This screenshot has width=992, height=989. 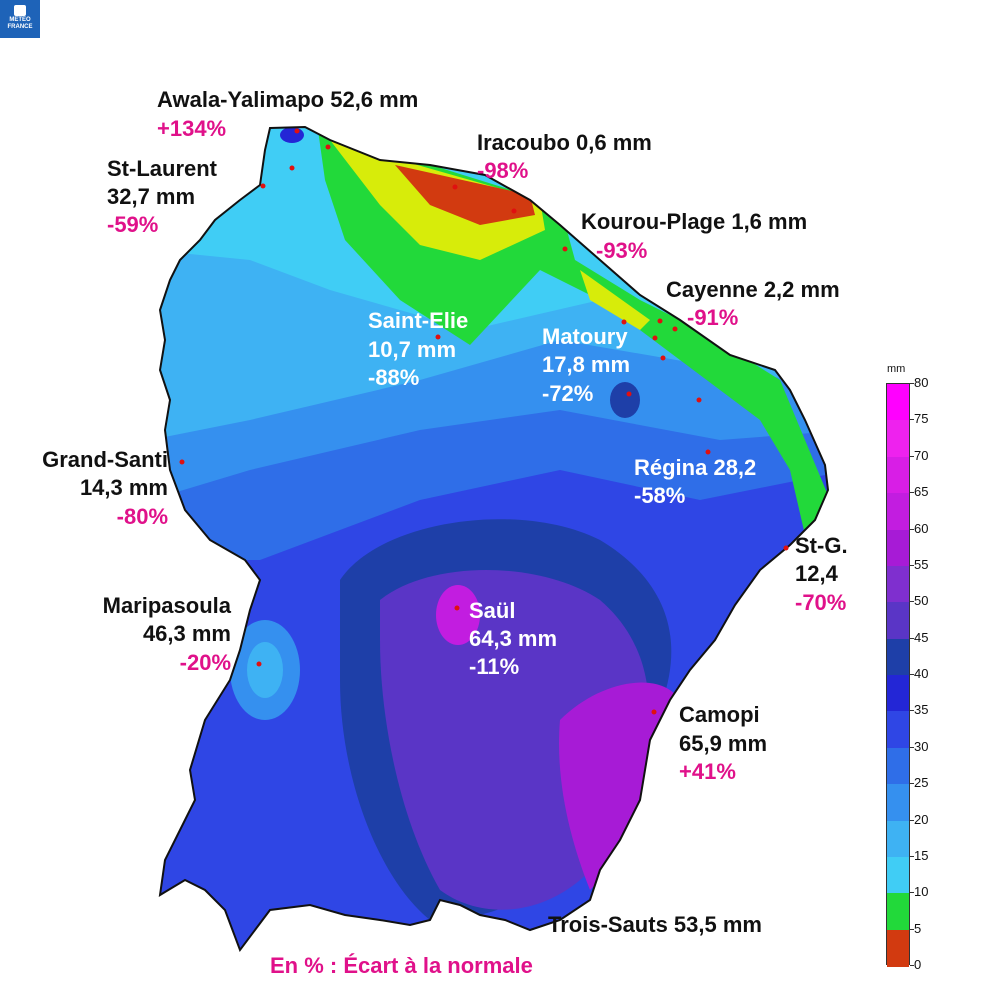 What do you see at coordinates (265, 670) in the screenshot?
I see `field-maripasoula-core` at bounding box center [265, 670].